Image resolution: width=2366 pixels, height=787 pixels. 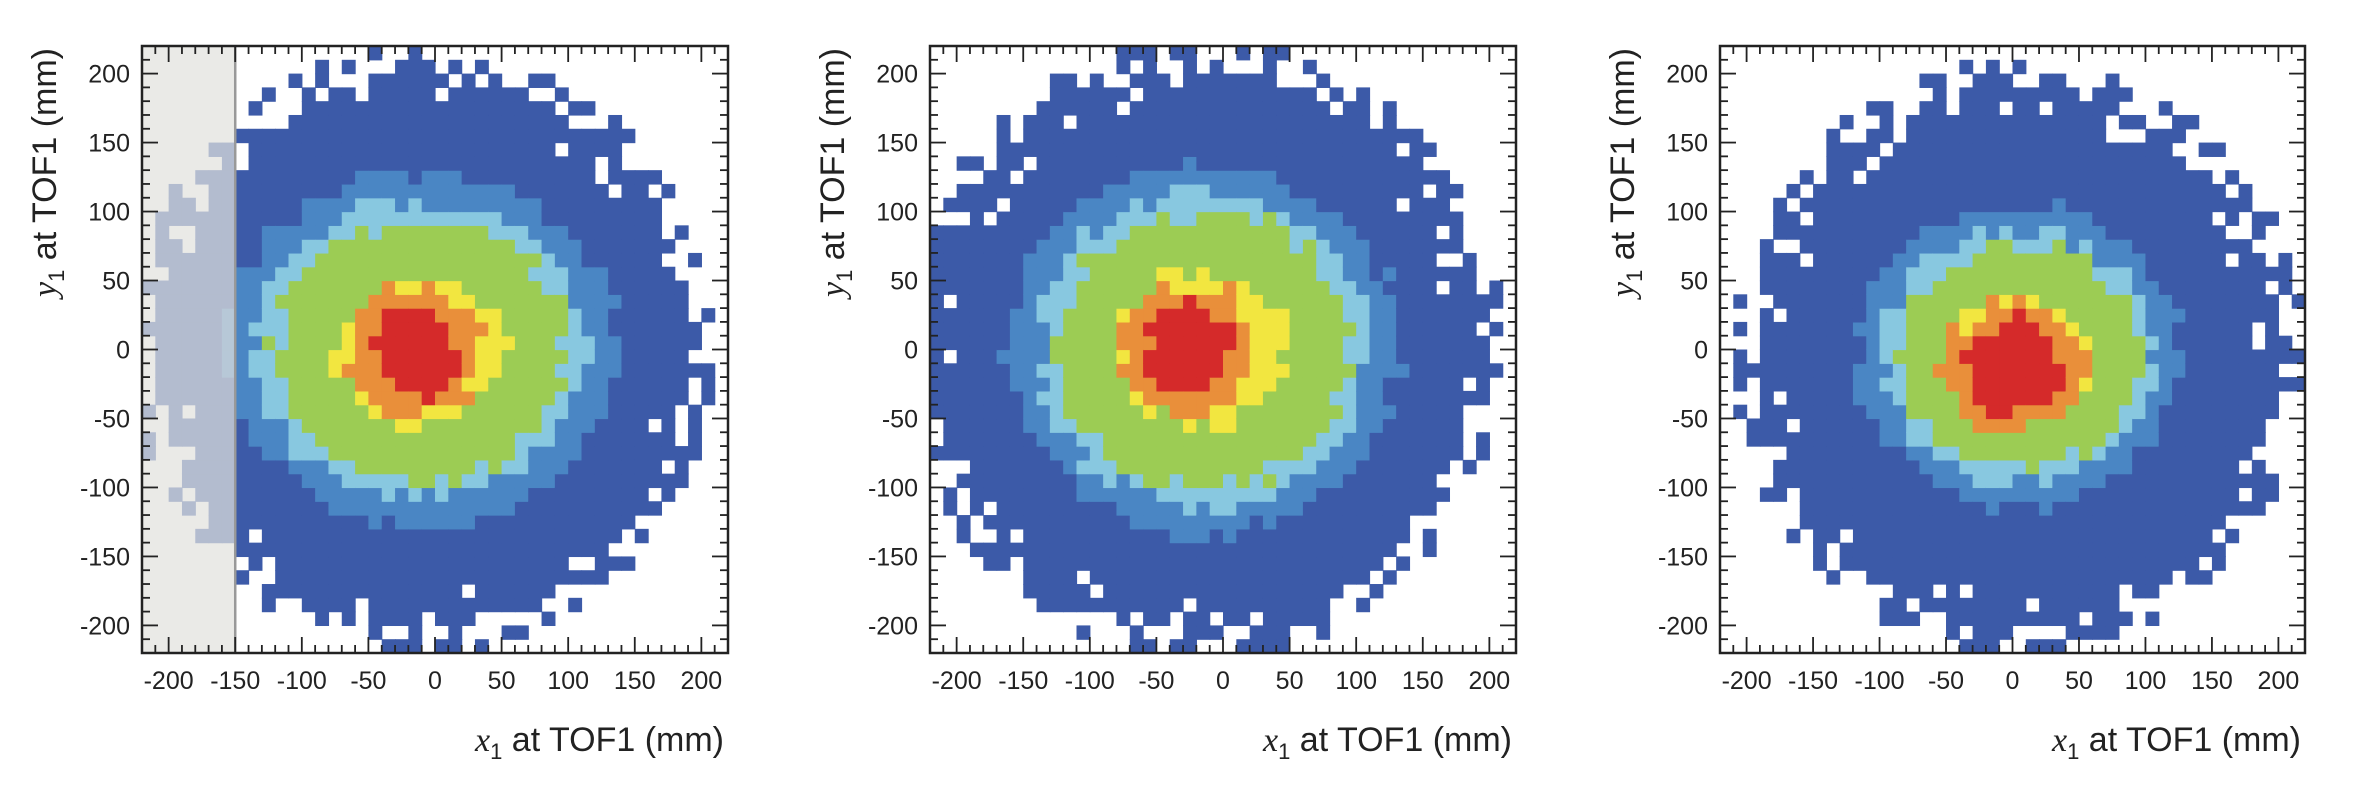 What do you see at coordinates (897, 75) in the screenshot?
I see `y-tick-label: 200` at bounding box center [897, 75].